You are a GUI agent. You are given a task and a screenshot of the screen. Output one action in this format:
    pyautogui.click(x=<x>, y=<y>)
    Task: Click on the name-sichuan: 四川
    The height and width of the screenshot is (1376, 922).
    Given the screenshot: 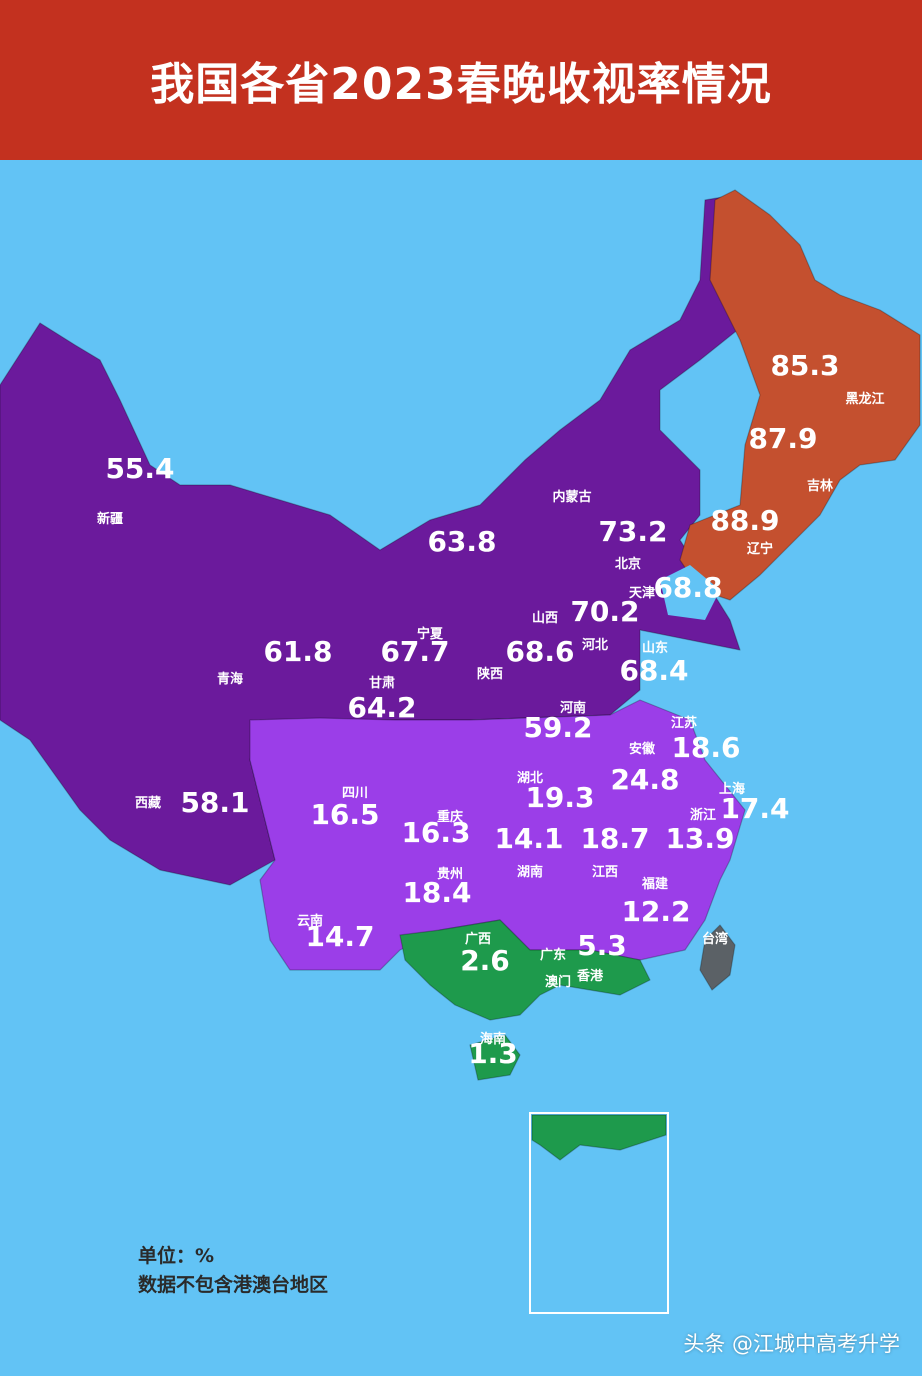 What is the action you would take?
    pyautogui.click(x=355, y=793)
    